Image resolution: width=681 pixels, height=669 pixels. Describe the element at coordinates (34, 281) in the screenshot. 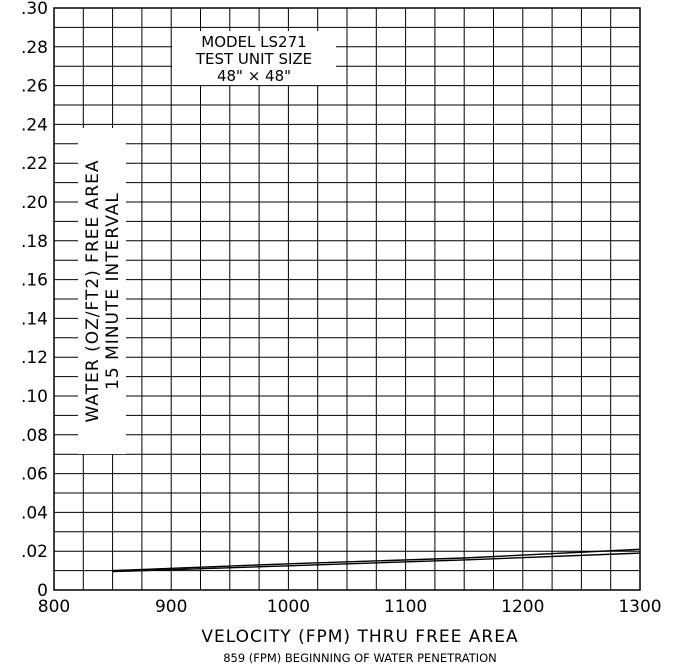

I see `y-tick-label: .16` at that location.